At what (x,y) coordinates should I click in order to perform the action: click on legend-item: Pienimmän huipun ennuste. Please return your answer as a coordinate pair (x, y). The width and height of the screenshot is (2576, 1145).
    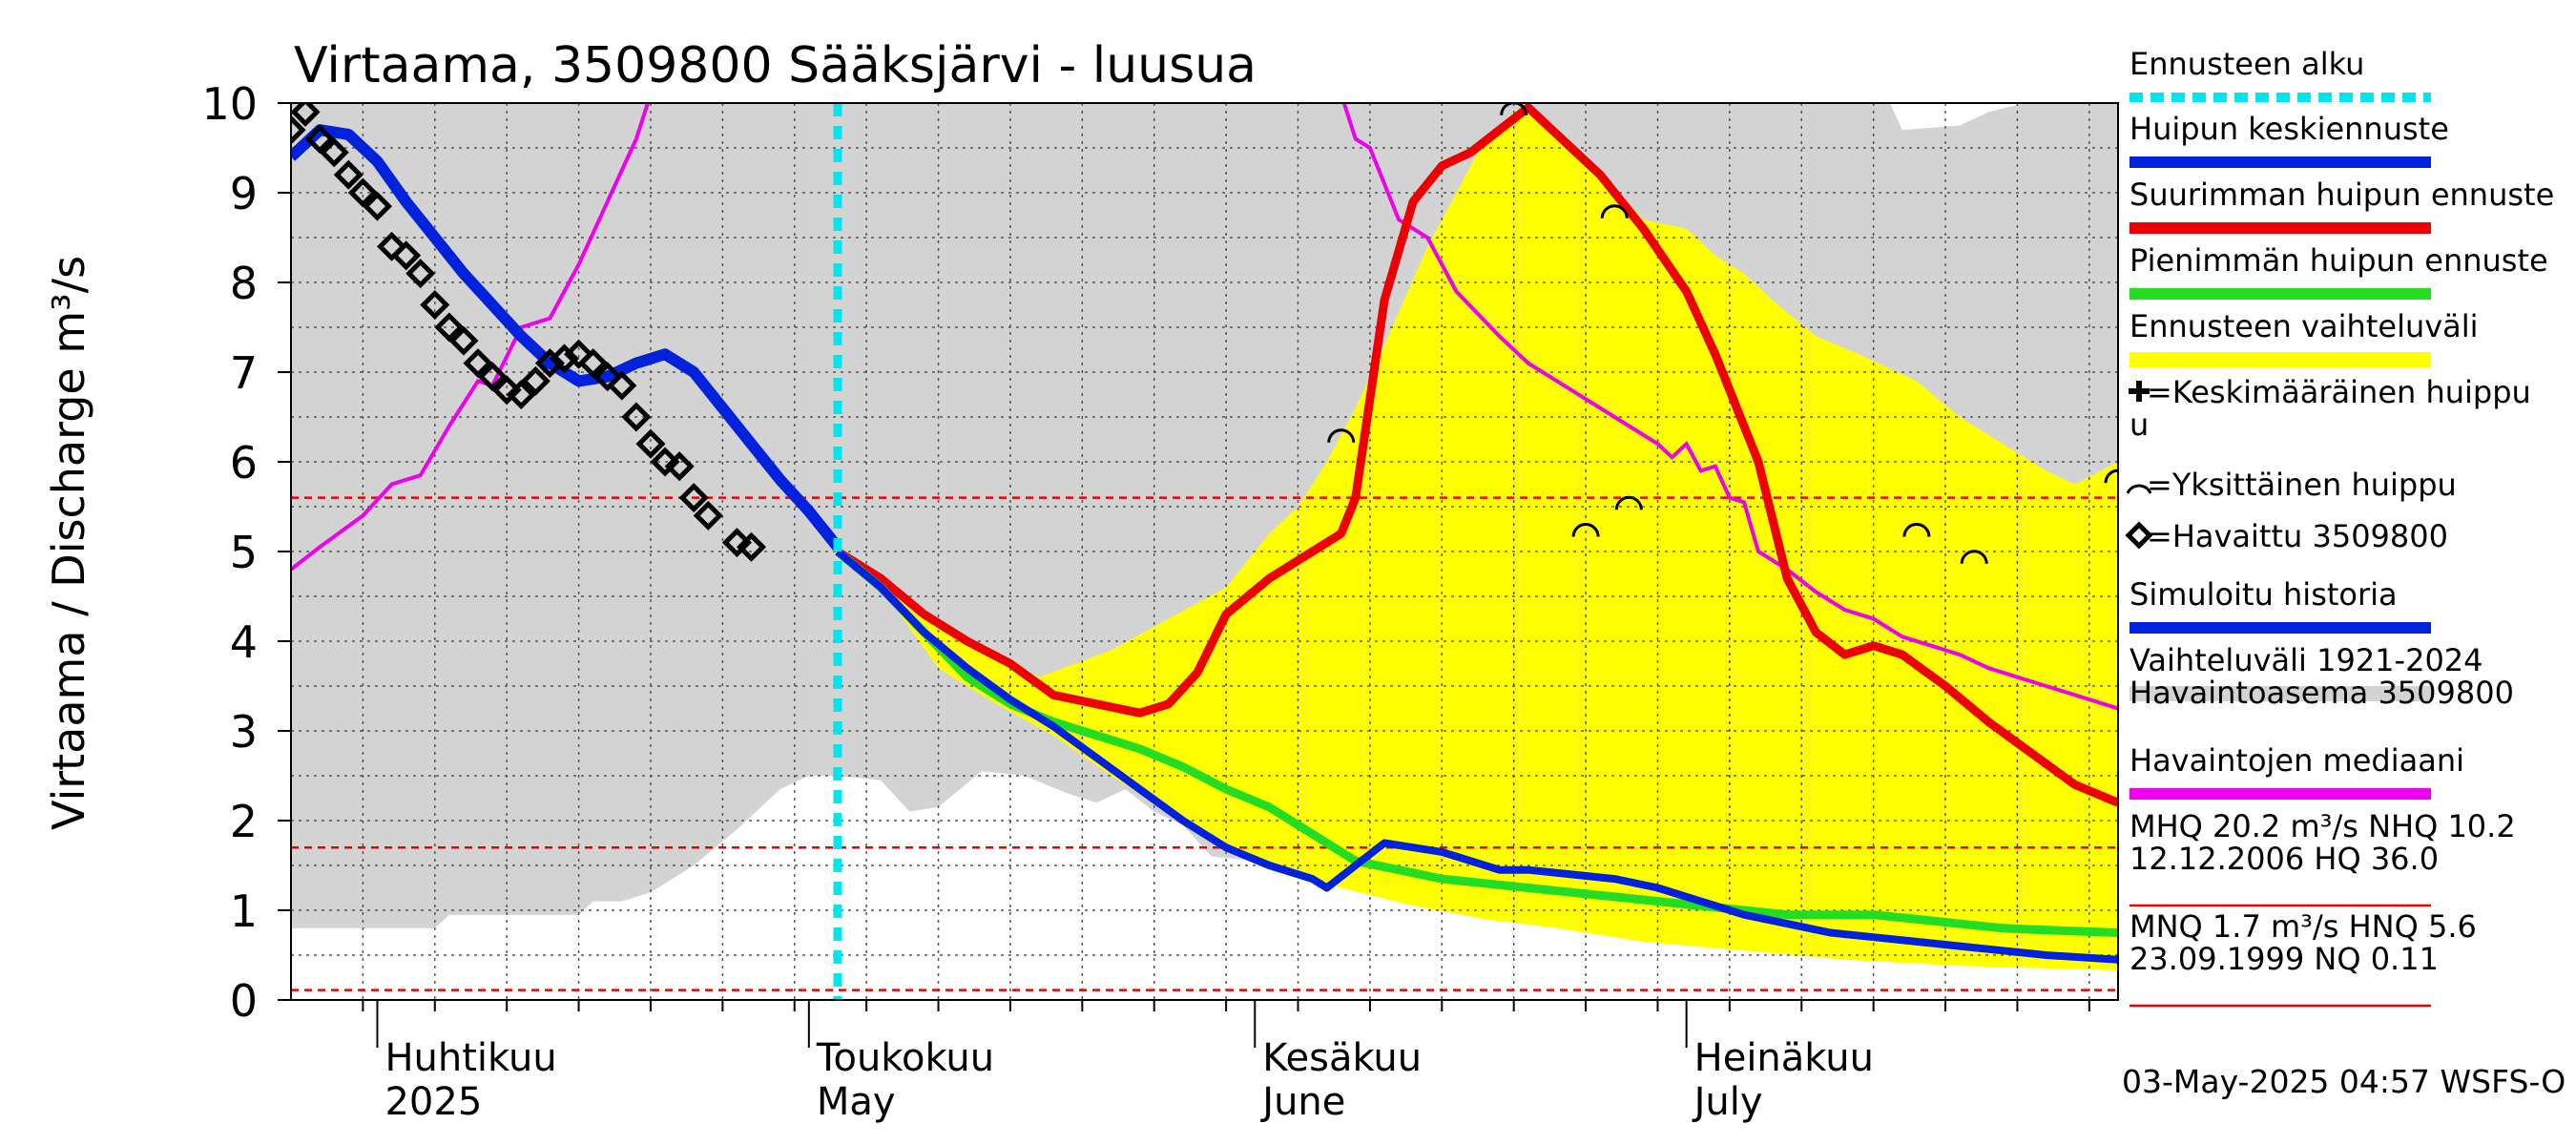
    Looking at the image, I should click on (2338, 271).